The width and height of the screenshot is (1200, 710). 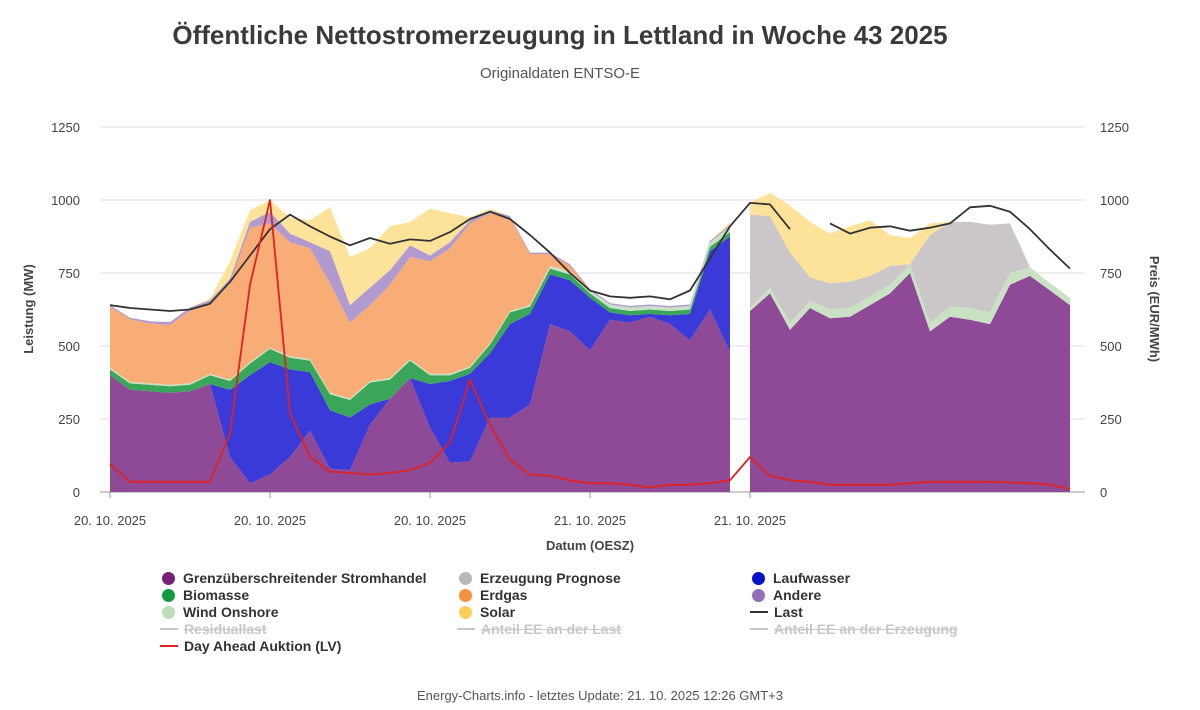 I want to click on legend-item: Biomasse, so click(x=204, y=595).